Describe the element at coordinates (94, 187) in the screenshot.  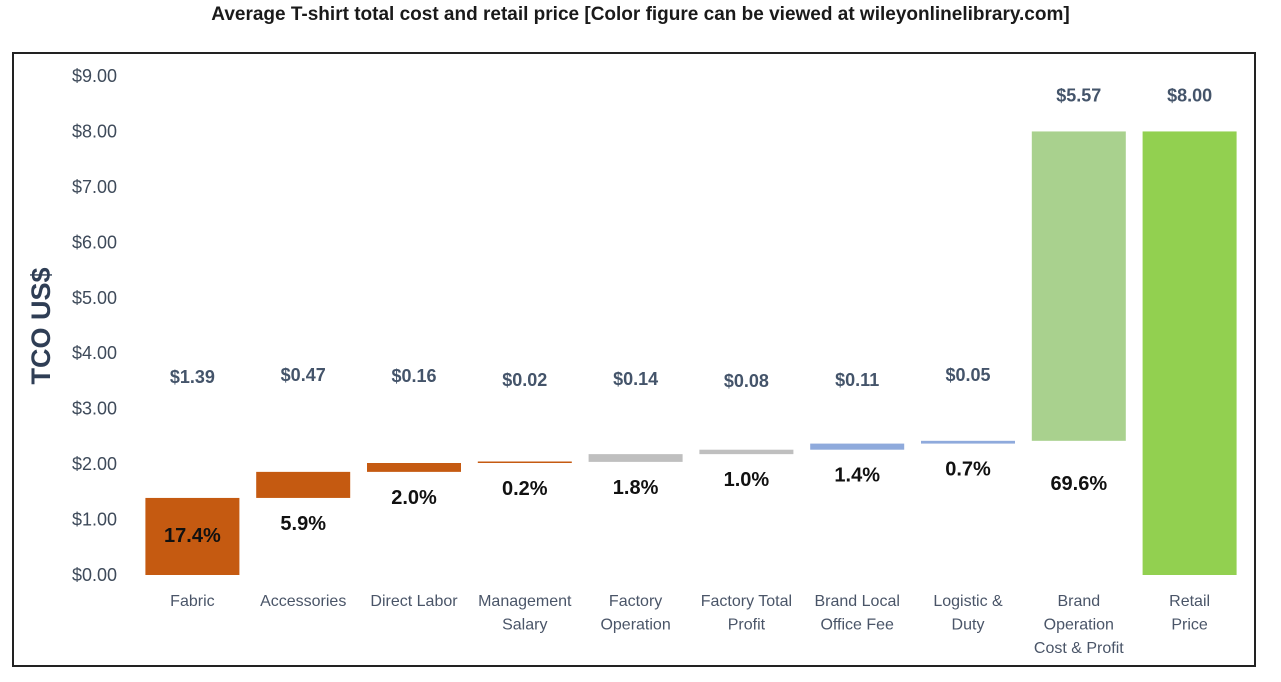
I see `y-tick-label: $7.00` at that location.